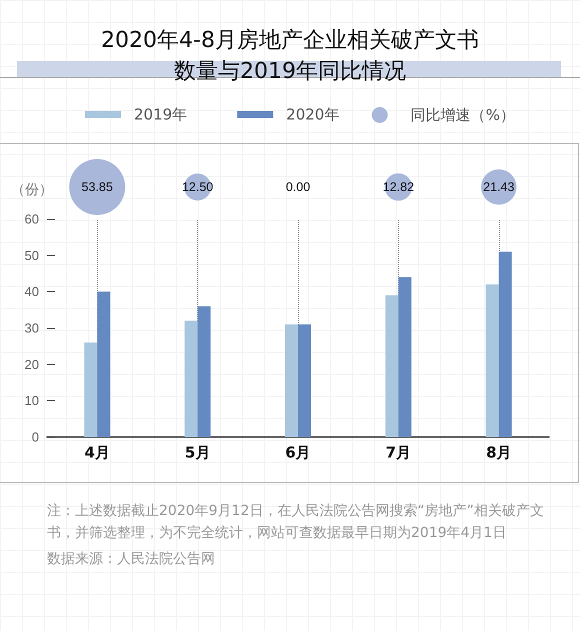 Image resolution: width=580 pixels, height=631 pixels. Describe the element at coordinates (398, 187) in the screenshot. I see `data-label: 12.82` at that location.